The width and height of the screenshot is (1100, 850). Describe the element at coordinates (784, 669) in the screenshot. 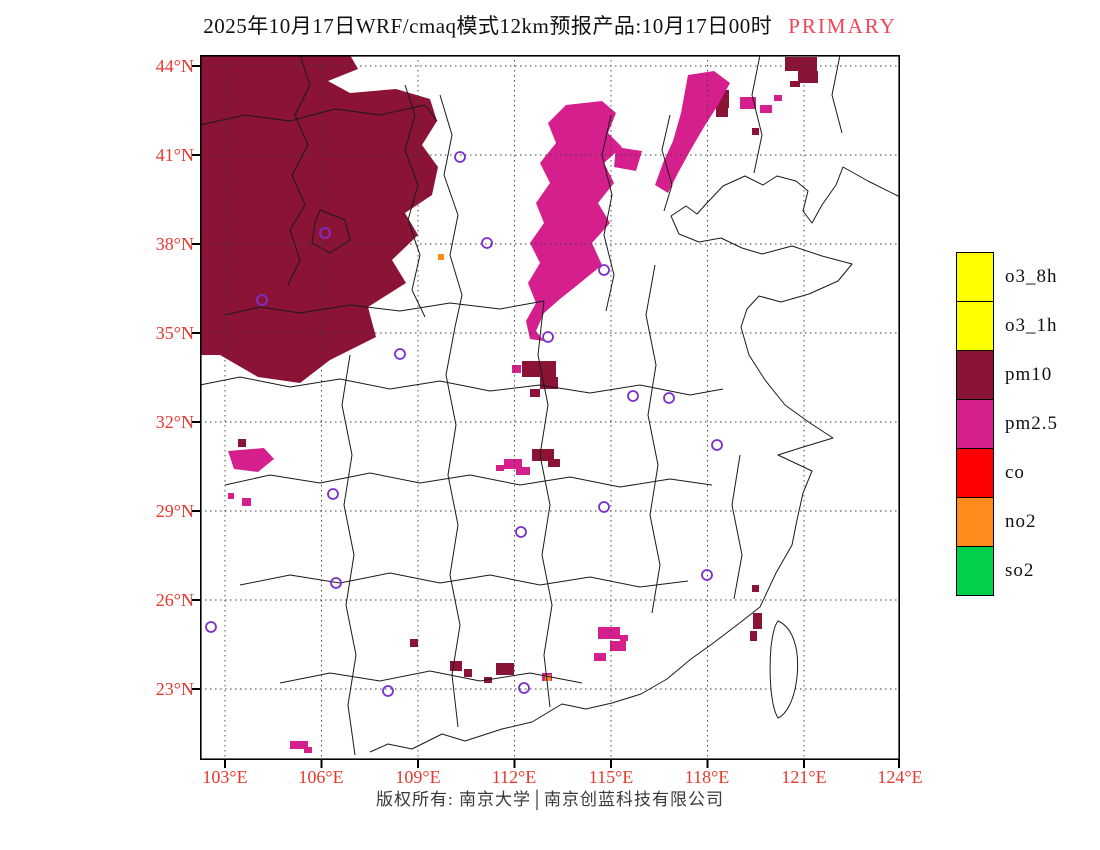

I see `taiwan-island` at that location.